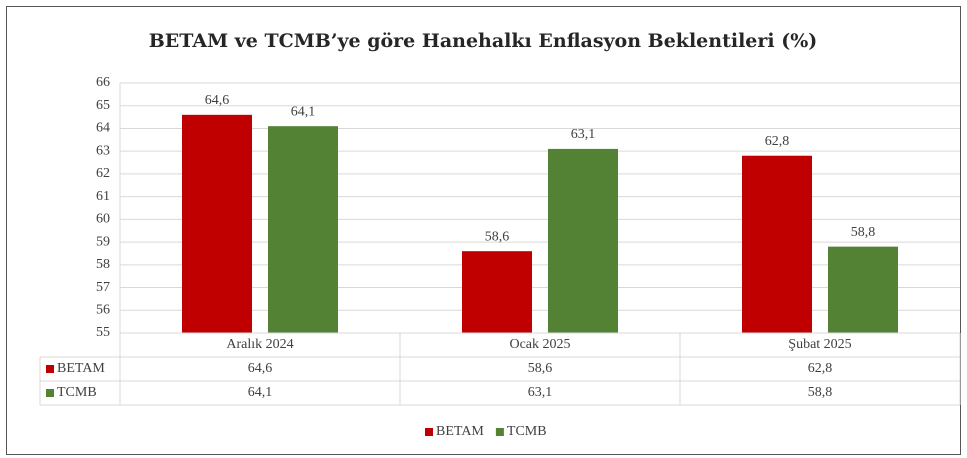  Describe the element at coordinates (260, 392) in the screenshot. I see `table-cell: 64,1` at that location.